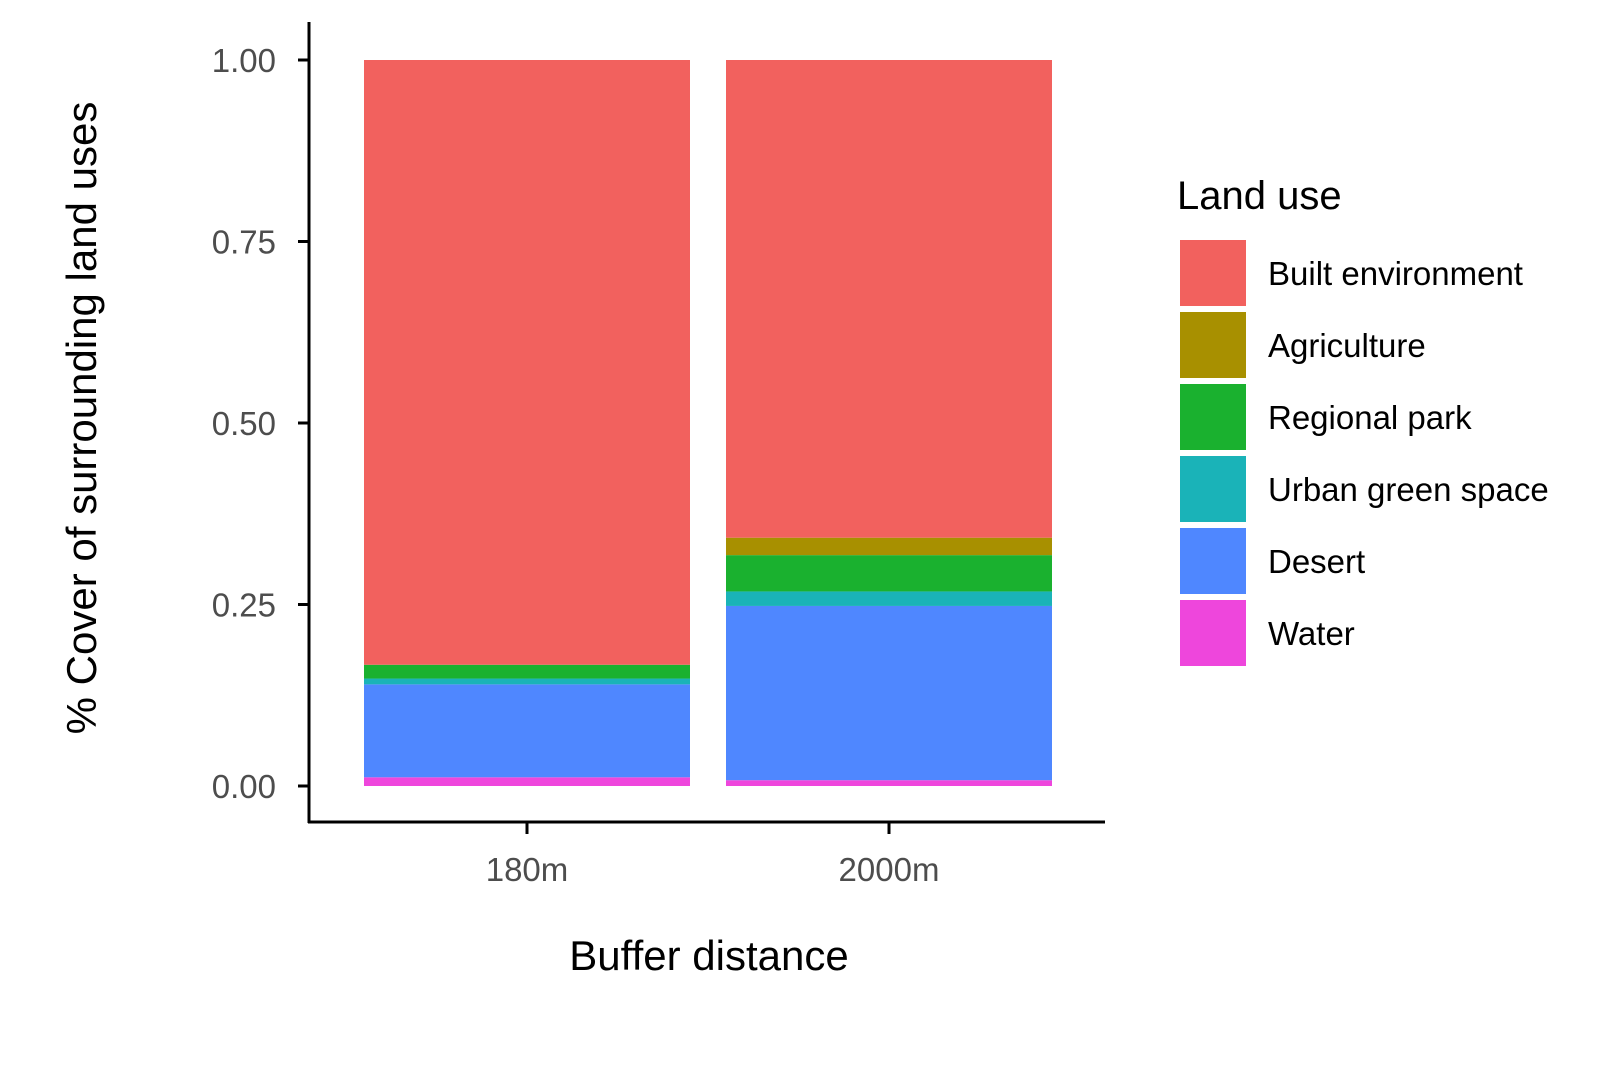 The height and width of the screenshot is (1080, 1620). What do you see at coordinates (1408, 489) in the screenshot?
I see `legend-label: Urban green space` at bounding box center [1408, 489].